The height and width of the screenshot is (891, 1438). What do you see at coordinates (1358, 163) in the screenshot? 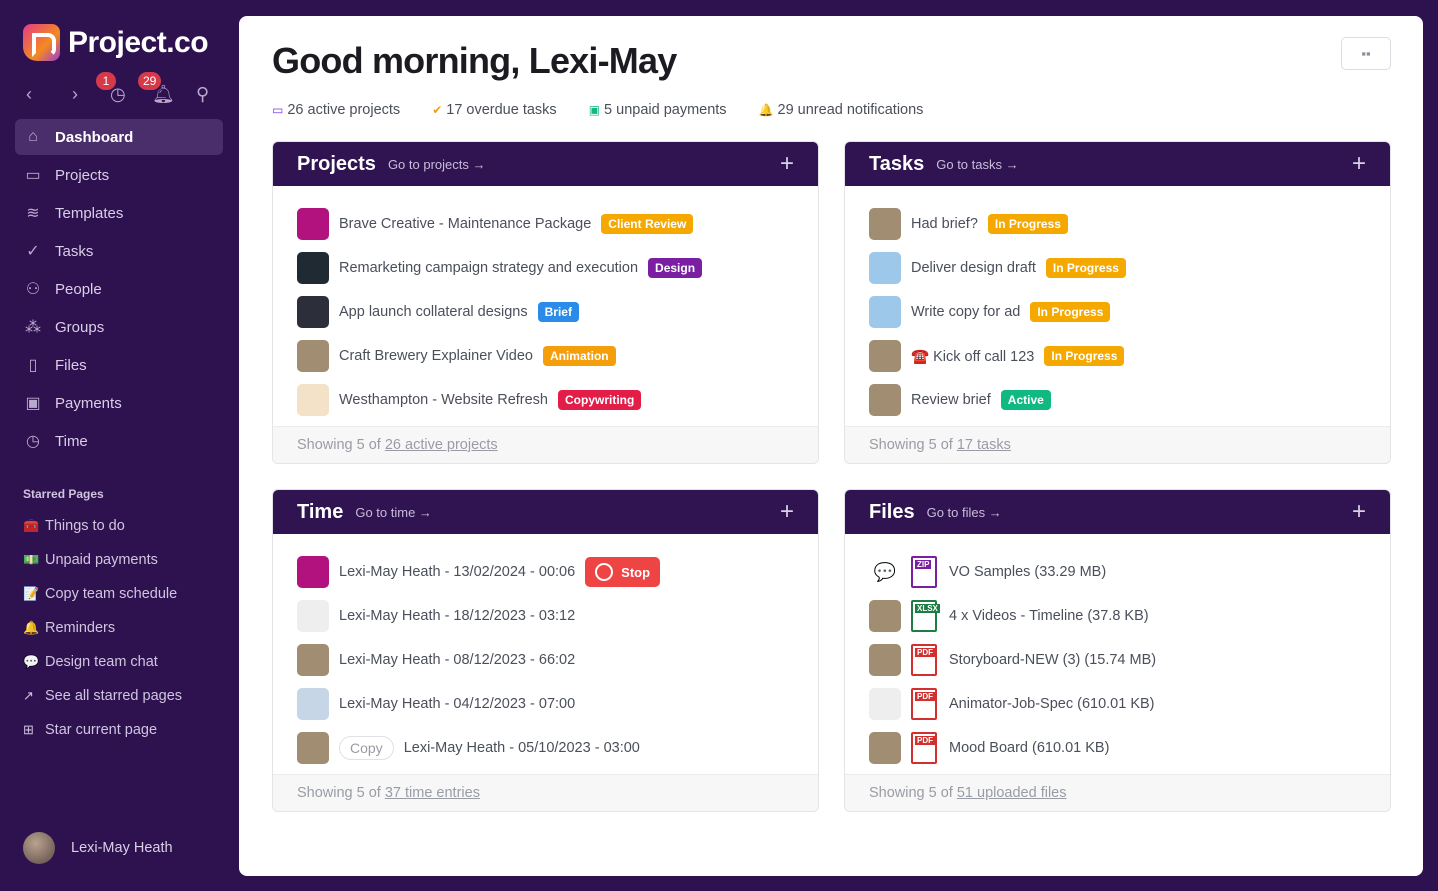
I see `add-tasks-button: +` at bounding box center [1358, 163].